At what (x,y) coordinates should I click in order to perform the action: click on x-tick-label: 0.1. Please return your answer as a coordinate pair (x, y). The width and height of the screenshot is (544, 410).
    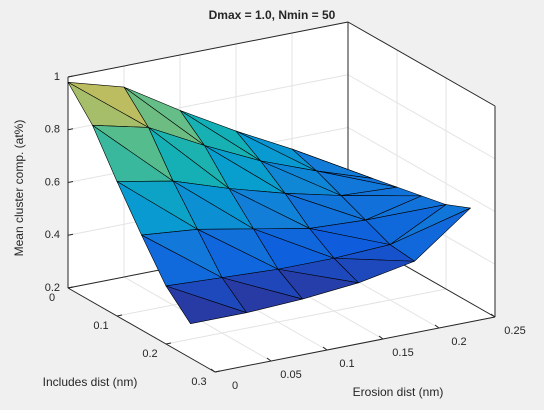
    Looking at the image, I should click on (346, 364).